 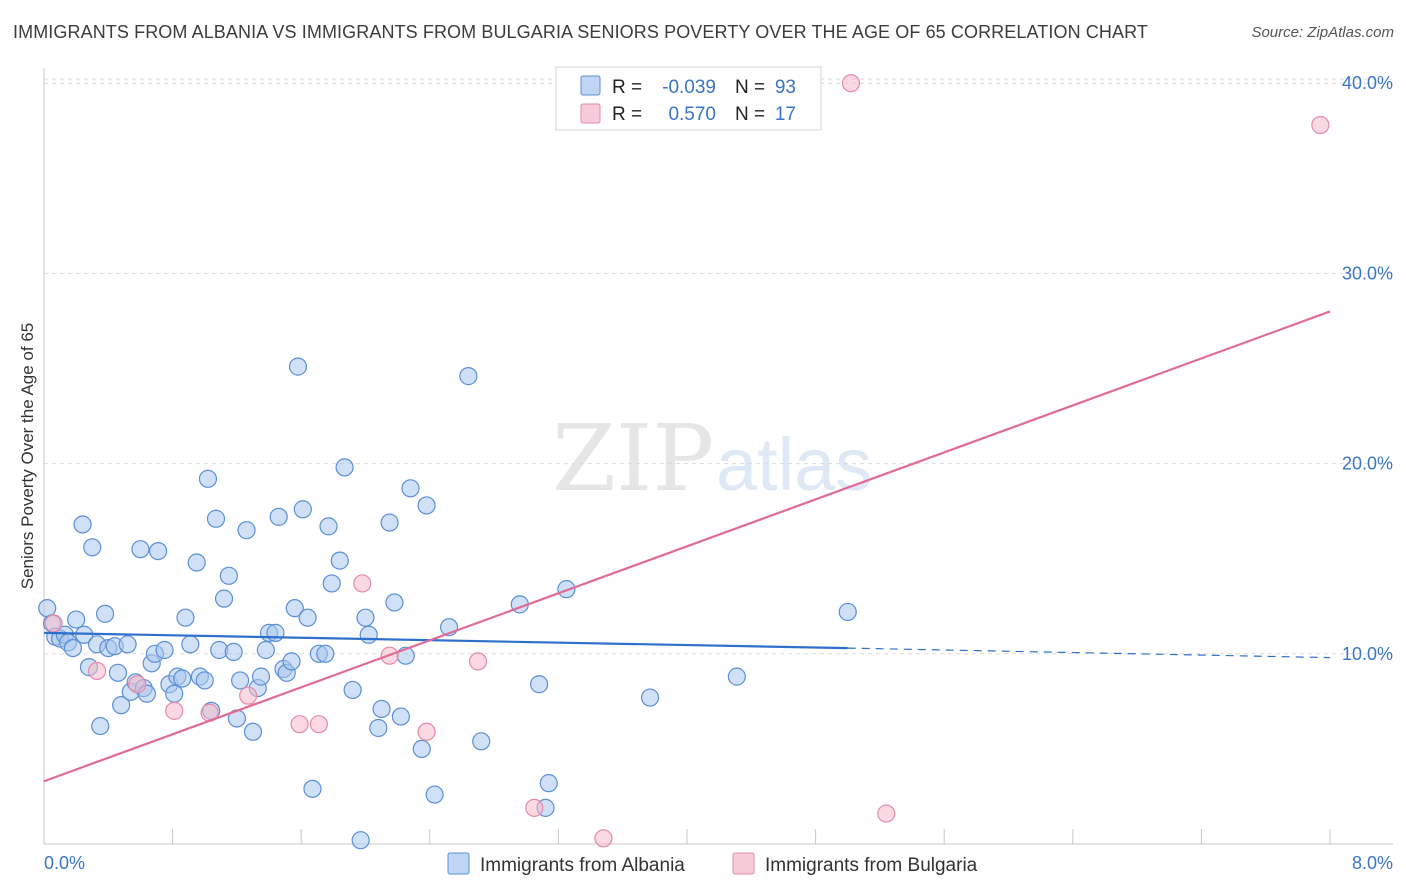 What do you see at coordinates (1367, 368) in the screenshot?
I see `y-tick-labels: 10.0% 20.0% 30.0% 40.0%` at bounding box center [1367, 368].